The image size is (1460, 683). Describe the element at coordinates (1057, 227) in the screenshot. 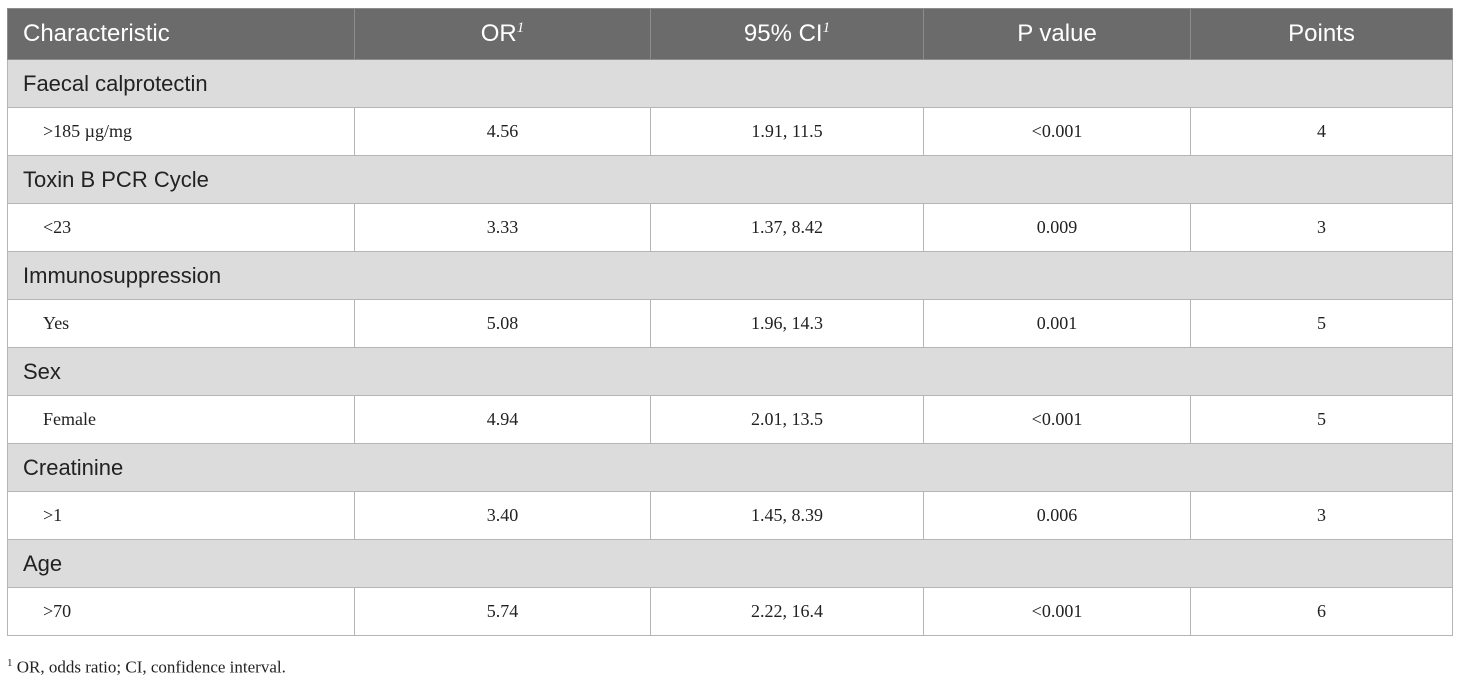

I see `cell: 0.009` at that location.